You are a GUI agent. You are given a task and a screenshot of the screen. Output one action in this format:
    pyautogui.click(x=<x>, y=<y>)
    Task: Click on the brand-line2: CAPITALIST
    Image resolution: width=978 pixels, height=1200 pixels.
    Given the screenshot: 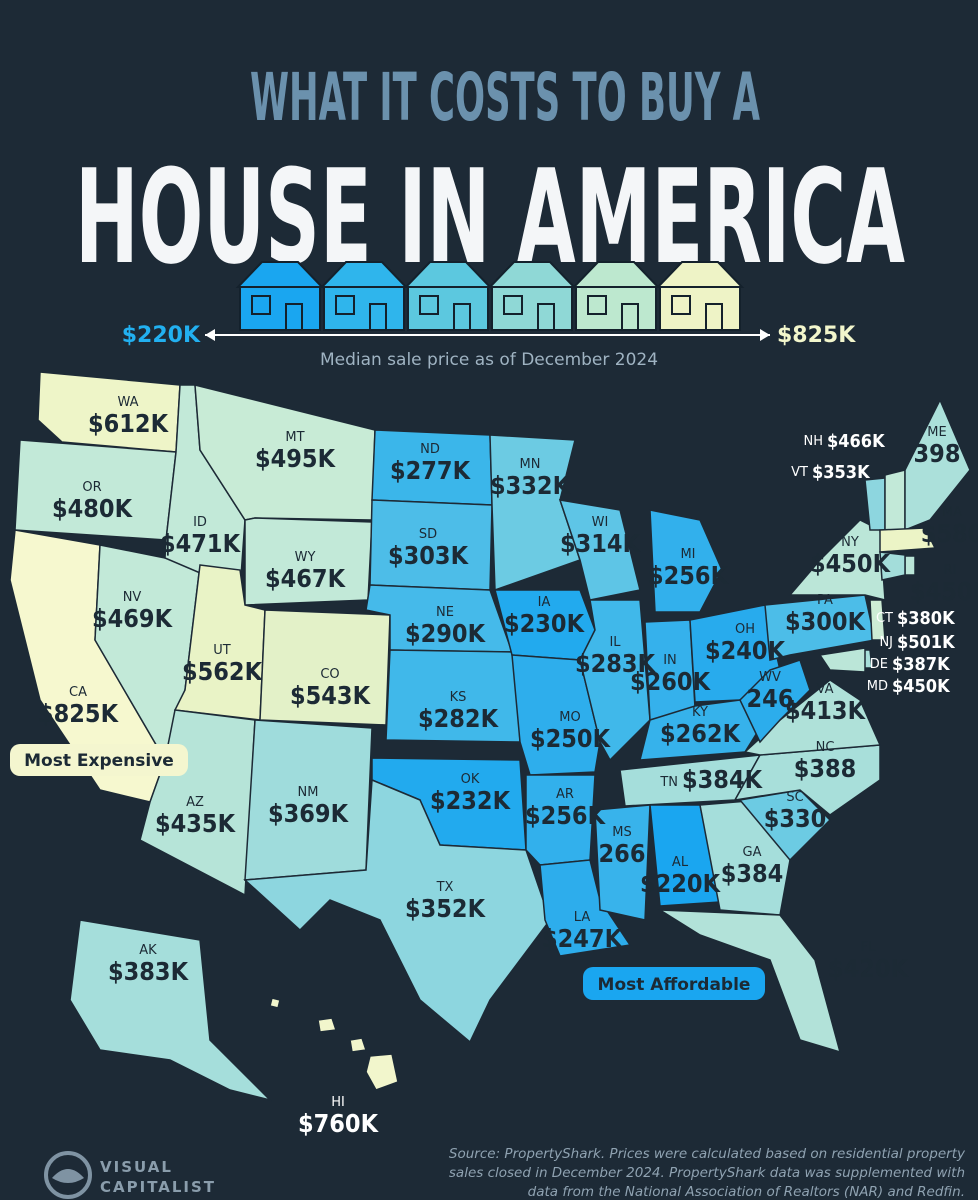 What is the action you would take?
    pyautogui.click(x=158, y=1187)
    